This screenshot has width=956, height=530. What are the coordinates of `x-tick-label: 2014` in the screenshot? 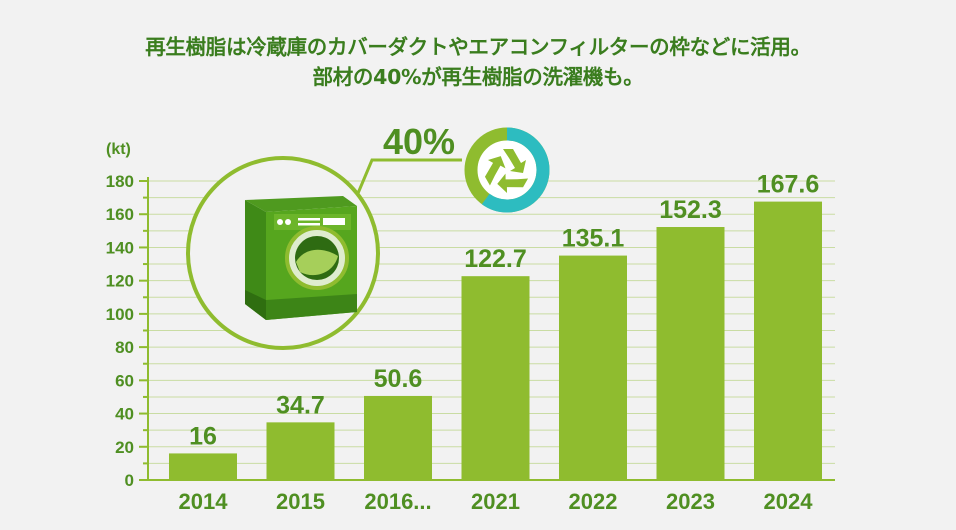 It's located at (204, 501).